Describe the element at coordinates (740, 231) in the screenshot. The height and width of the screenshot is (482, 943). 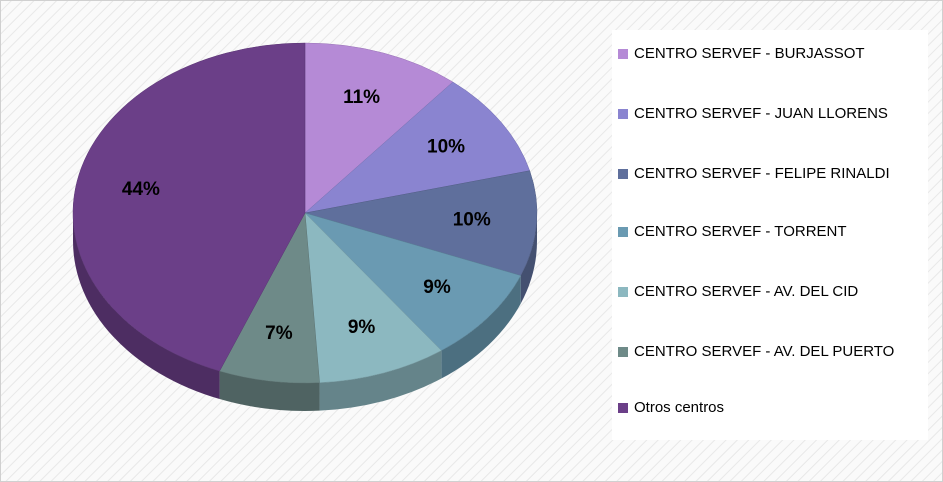
I see `legend-label: CENTRO SERVEF - TORRENT` at that location.